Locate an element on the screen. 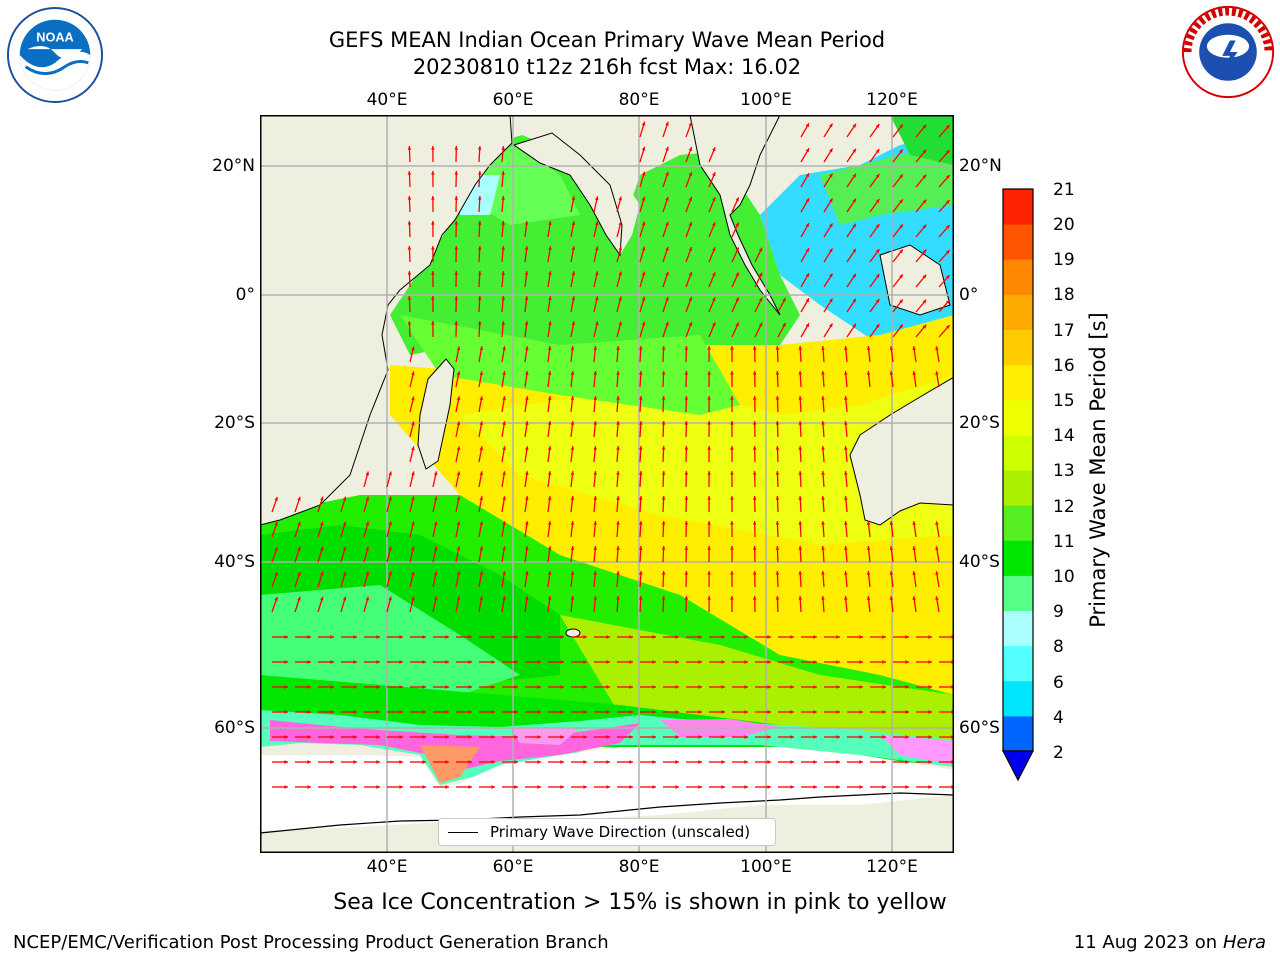 This screenshot has height=960, width=1280. lon-tick-bottom: 80°E is located at coordinates (639, 867).